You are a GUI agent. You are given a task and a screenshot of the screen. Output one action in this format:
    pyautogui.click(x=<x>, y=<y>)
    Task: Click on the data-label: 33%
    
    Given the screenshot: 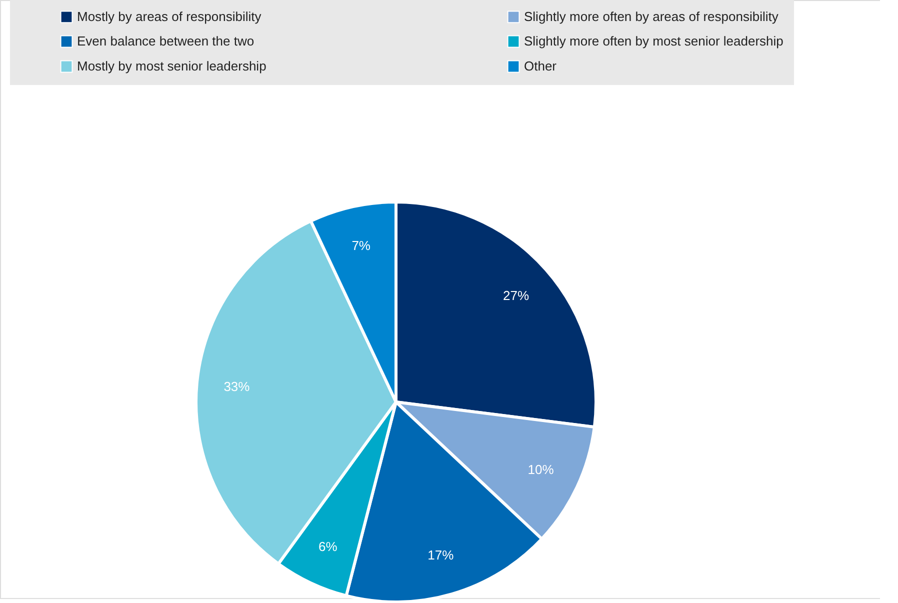 What is the action you would take?
    pyautogui.click(x=237, y=386)
    